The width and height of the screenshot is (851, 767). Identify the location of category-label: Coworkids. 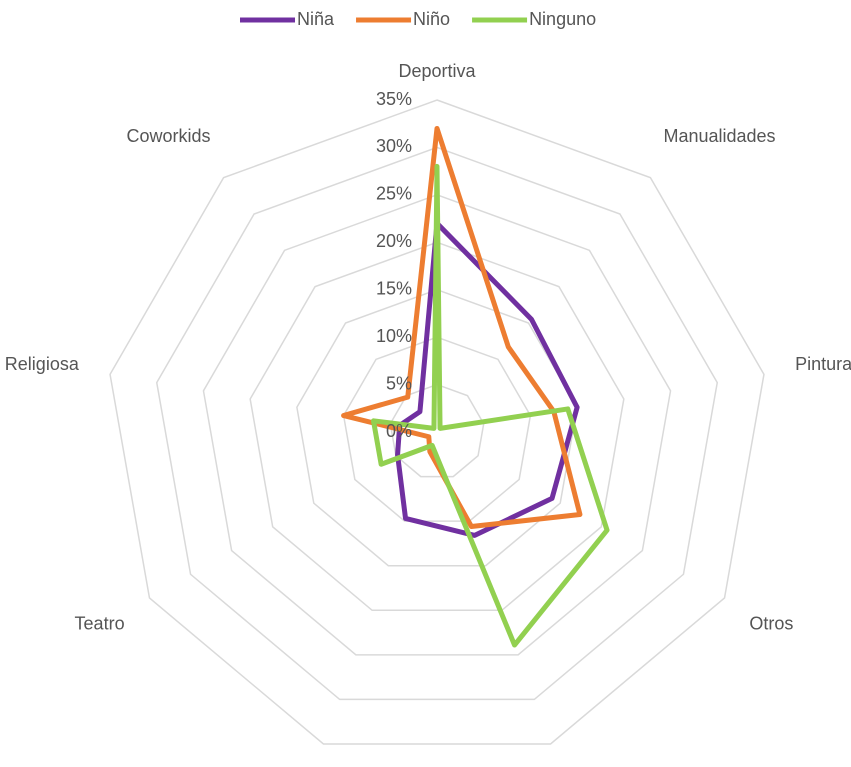
(168, 136).